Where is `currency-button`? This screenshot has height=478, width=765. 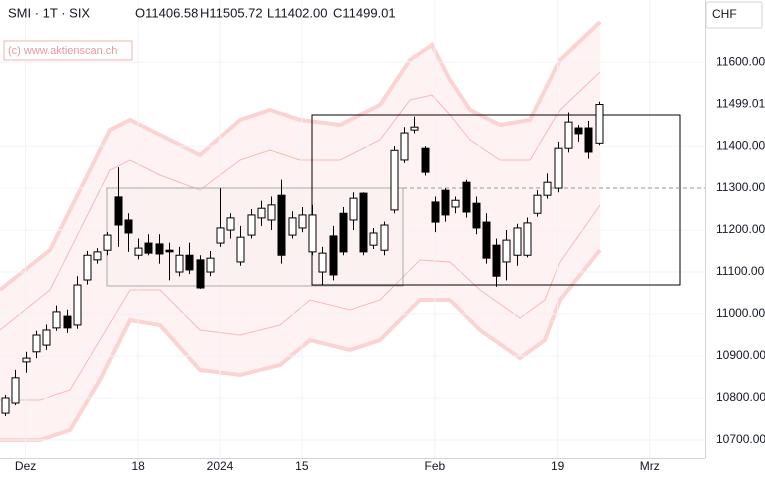
currency-button is located at coordinates (734, 15).